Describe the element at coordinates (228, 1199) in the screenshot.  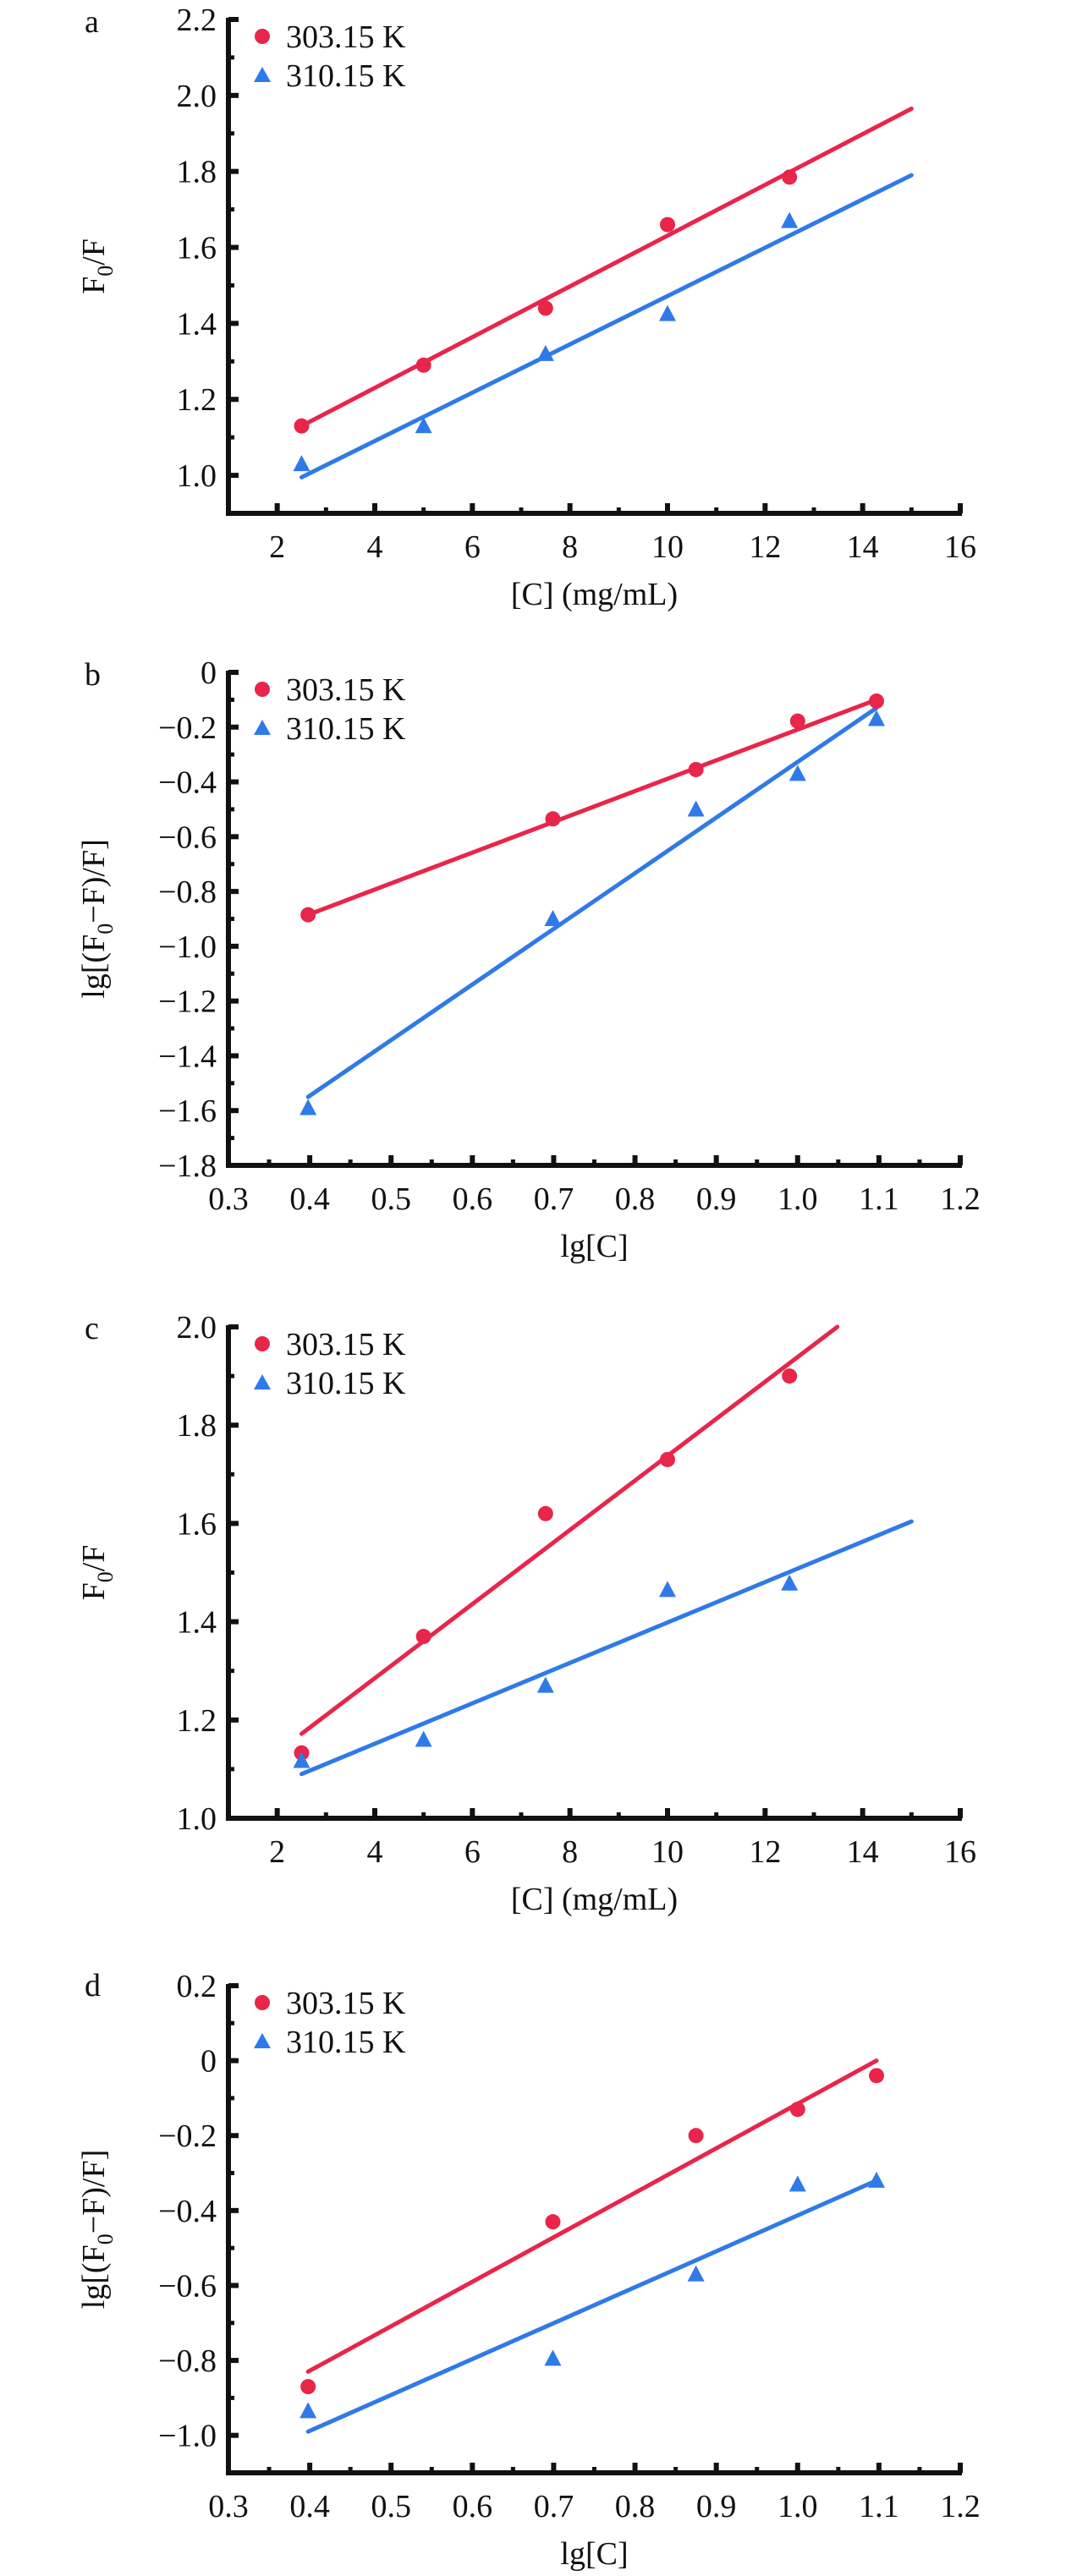
I see `x-tick-label: 0.3` at that location.